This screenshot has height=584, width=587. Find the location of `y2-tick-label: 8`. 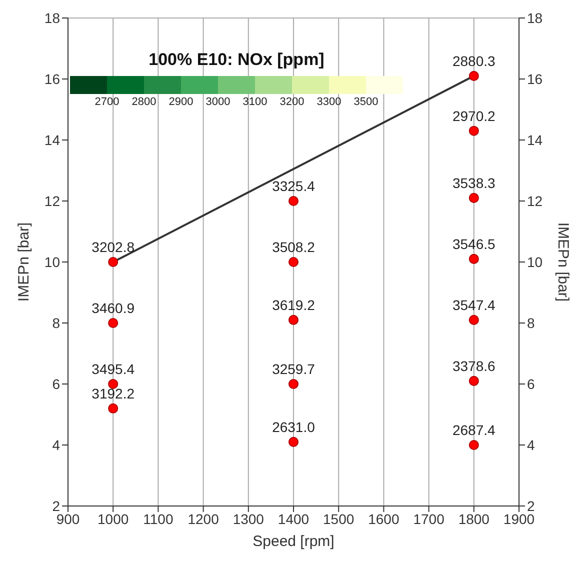

y2-tick-label: 8 is located at coordinates (531, 322).